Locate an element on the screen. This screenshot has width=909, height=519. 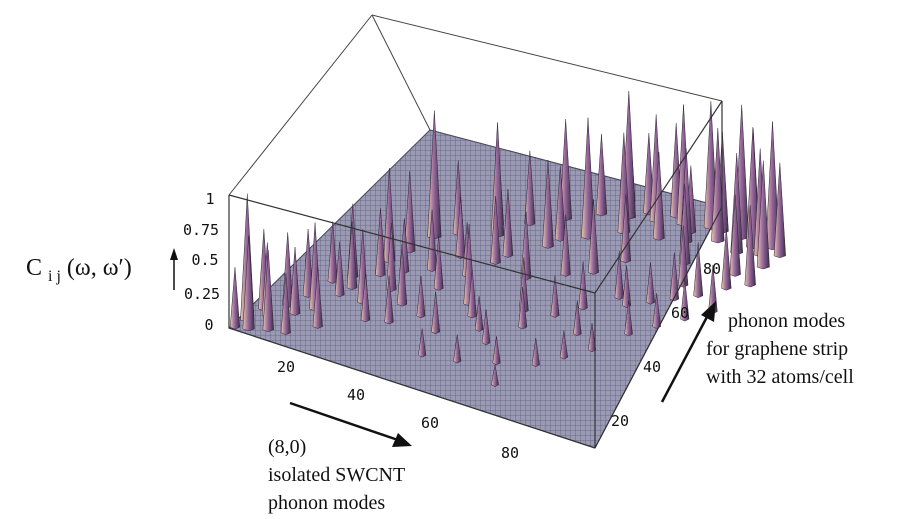
z-tick-label: 1 is located at coordinates (209, 199).